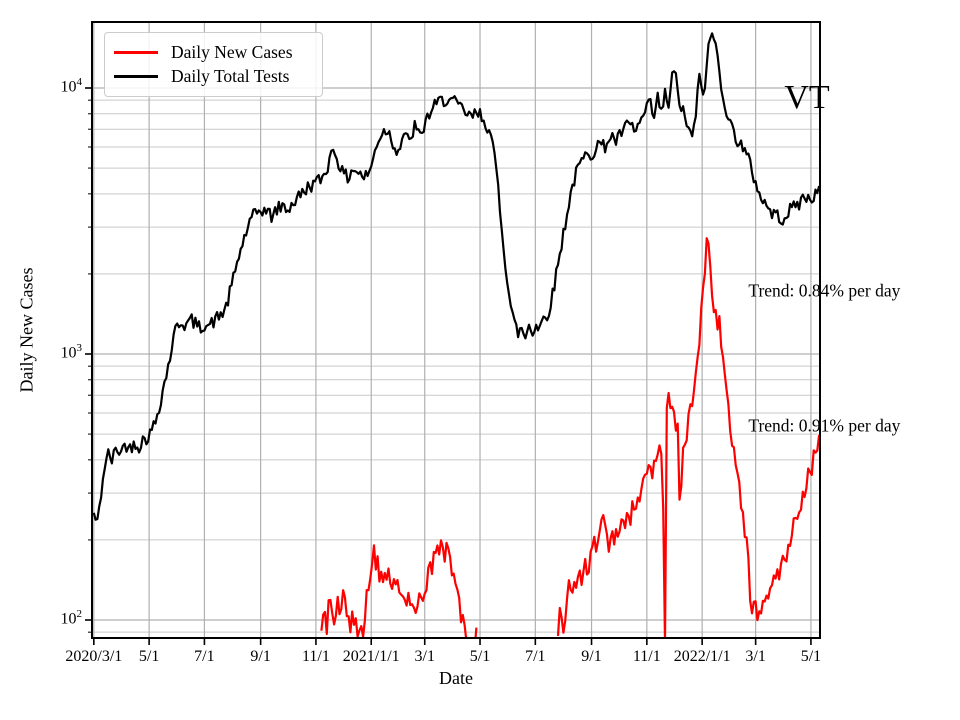  Describe the element at coordinates (71, 352) in the screenshot. I see `y-tick-label: 10³` at that location.